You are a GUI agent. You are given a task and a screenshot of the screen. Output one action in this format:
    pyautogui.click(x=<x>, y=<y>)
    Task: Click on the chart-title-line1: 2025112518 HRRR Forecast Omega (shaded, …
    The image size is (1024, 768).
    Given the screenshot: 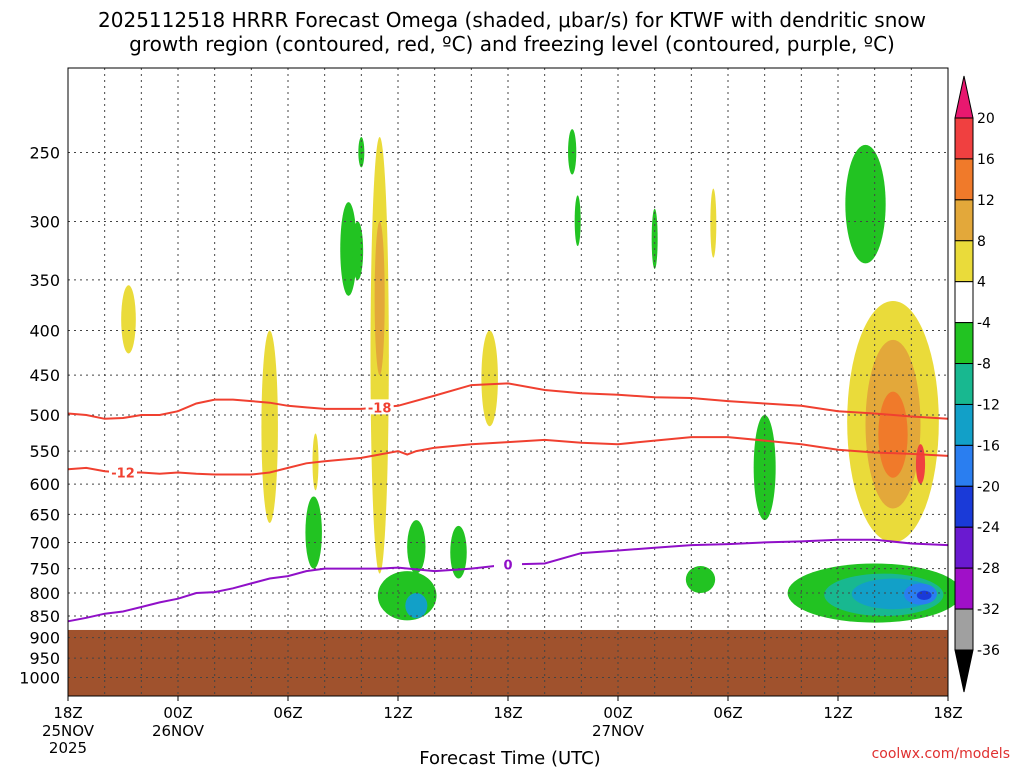 What is the action you would take?
    pyautogui.click(x=512, y=20)
    